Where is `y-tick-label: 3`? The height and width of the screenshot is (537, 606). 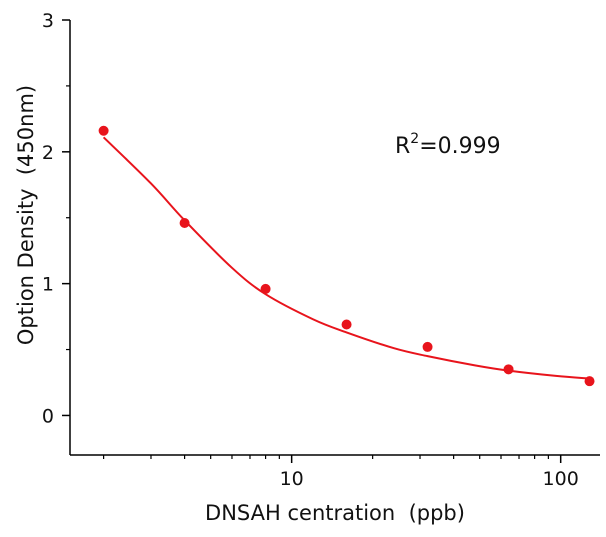 y-tick-label: 3 is located at coordinates (48, 21).